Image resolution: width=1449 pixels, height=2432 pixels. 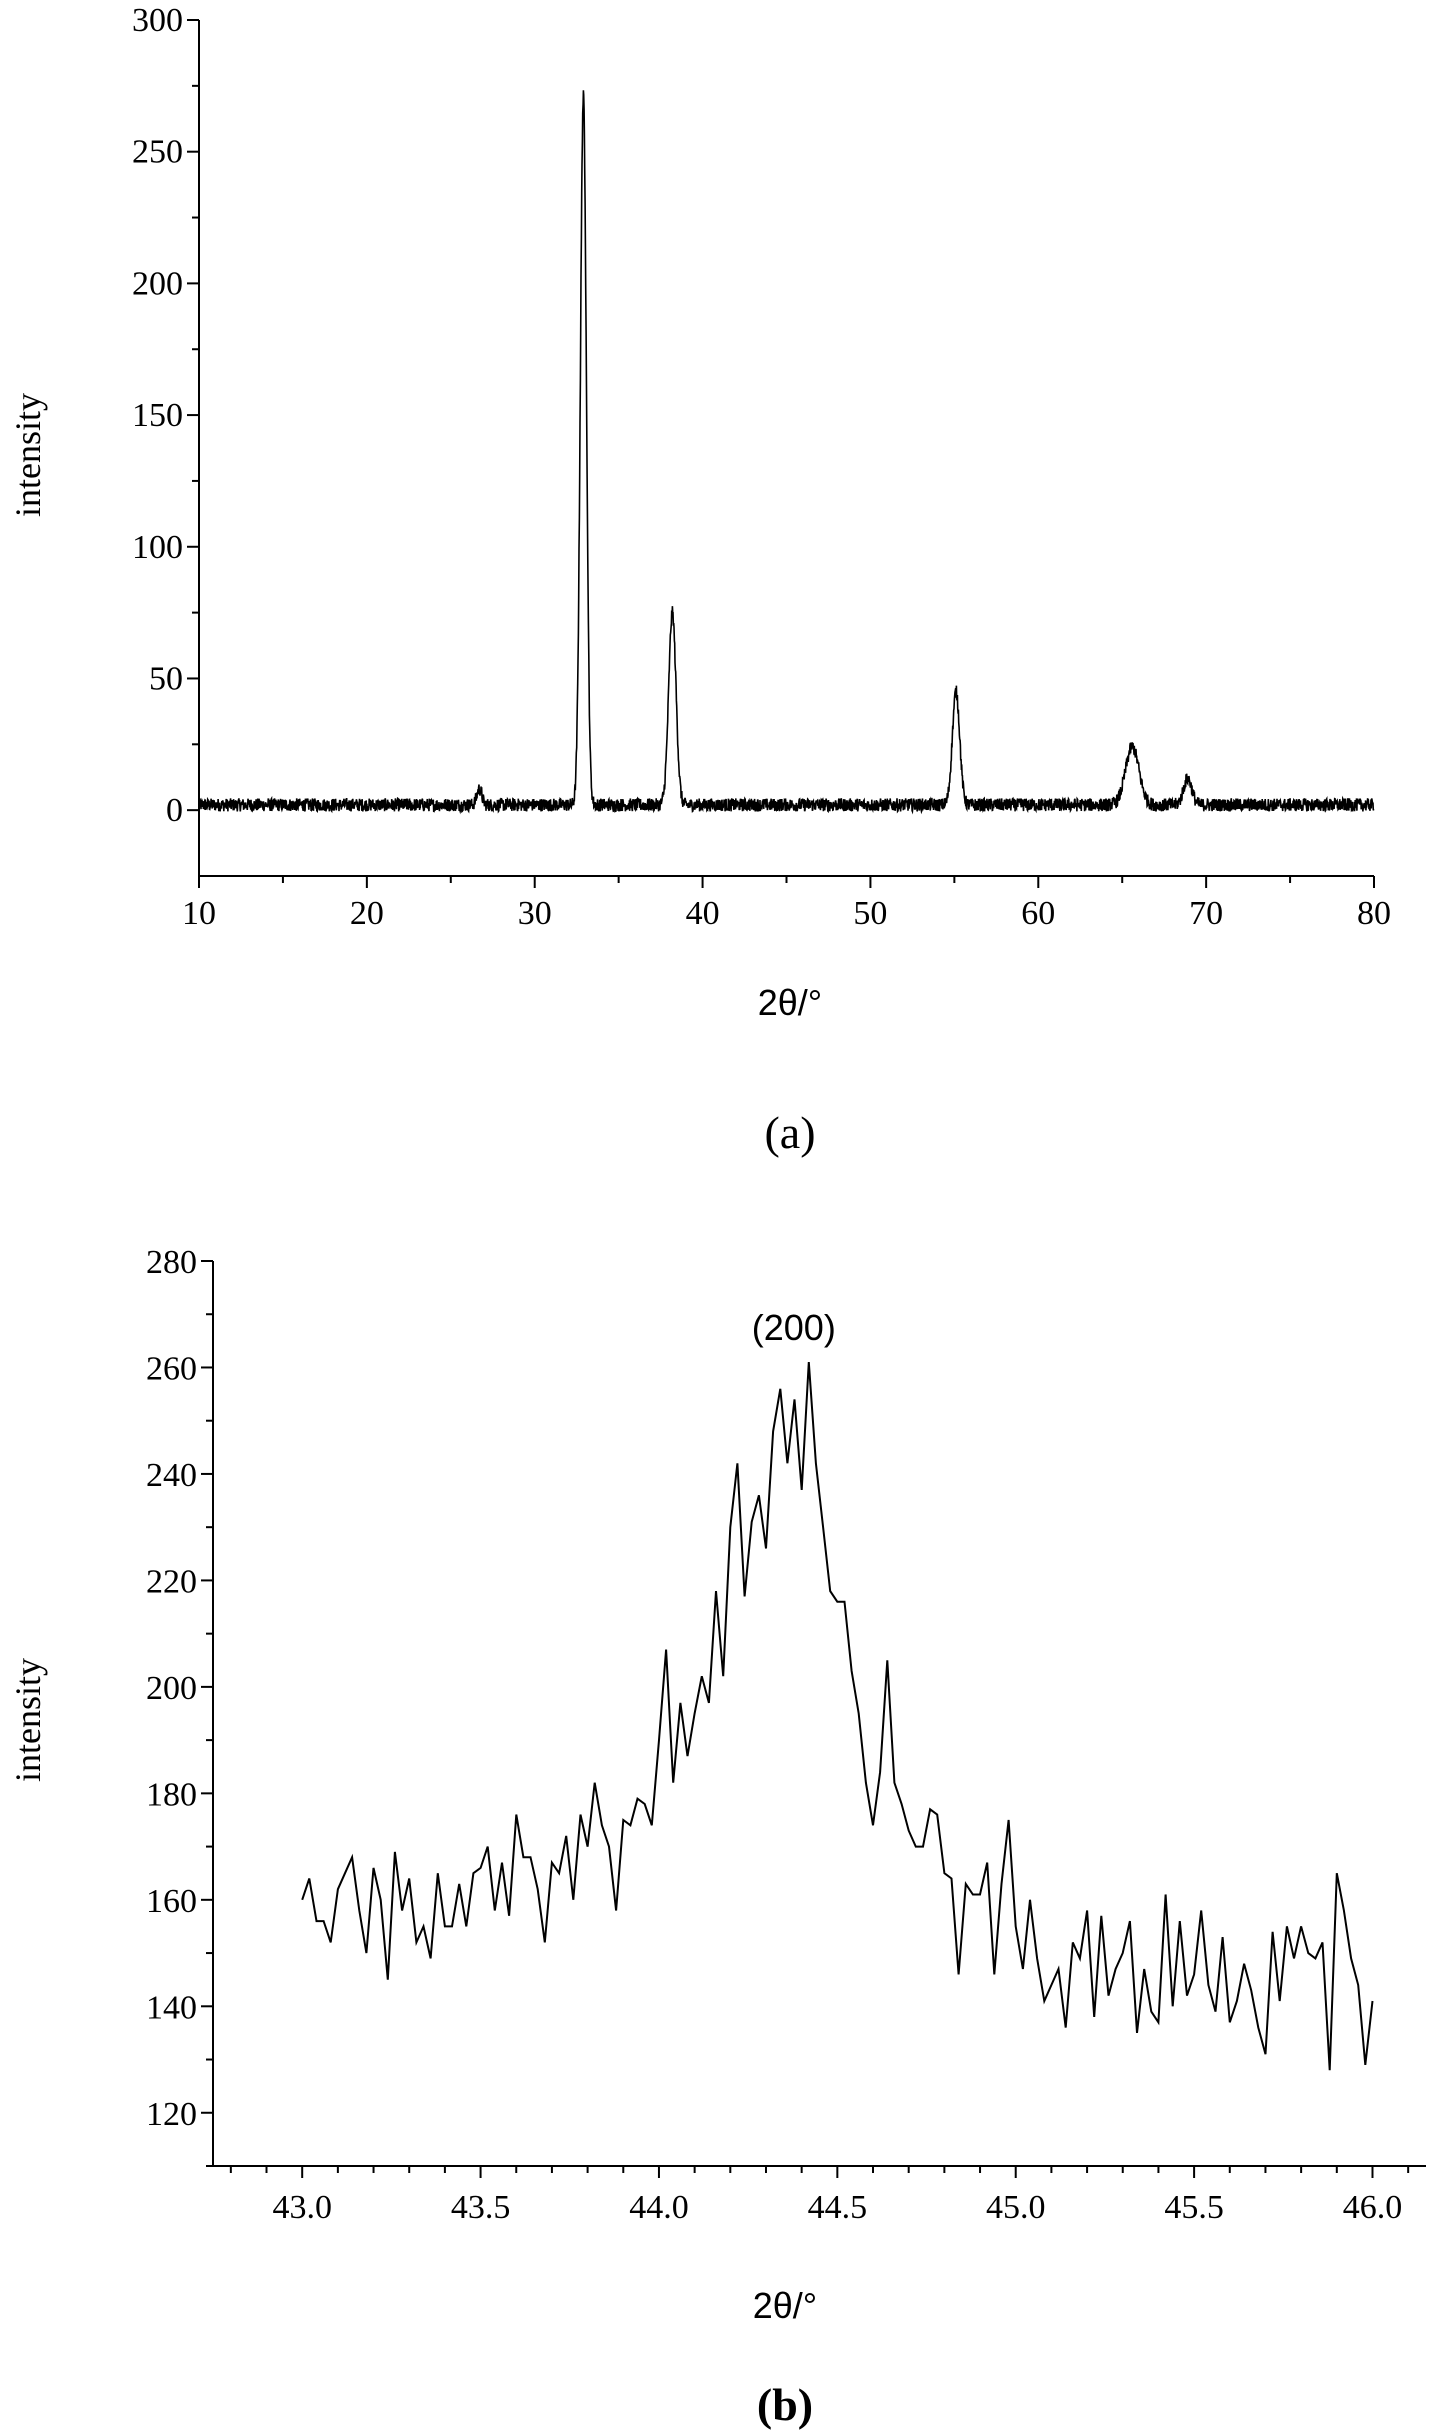 What do you see at coordinates (157, 152) in the screenshot?
I see `panel-a-ytick-label: 250` at bounding box center [157, 152].